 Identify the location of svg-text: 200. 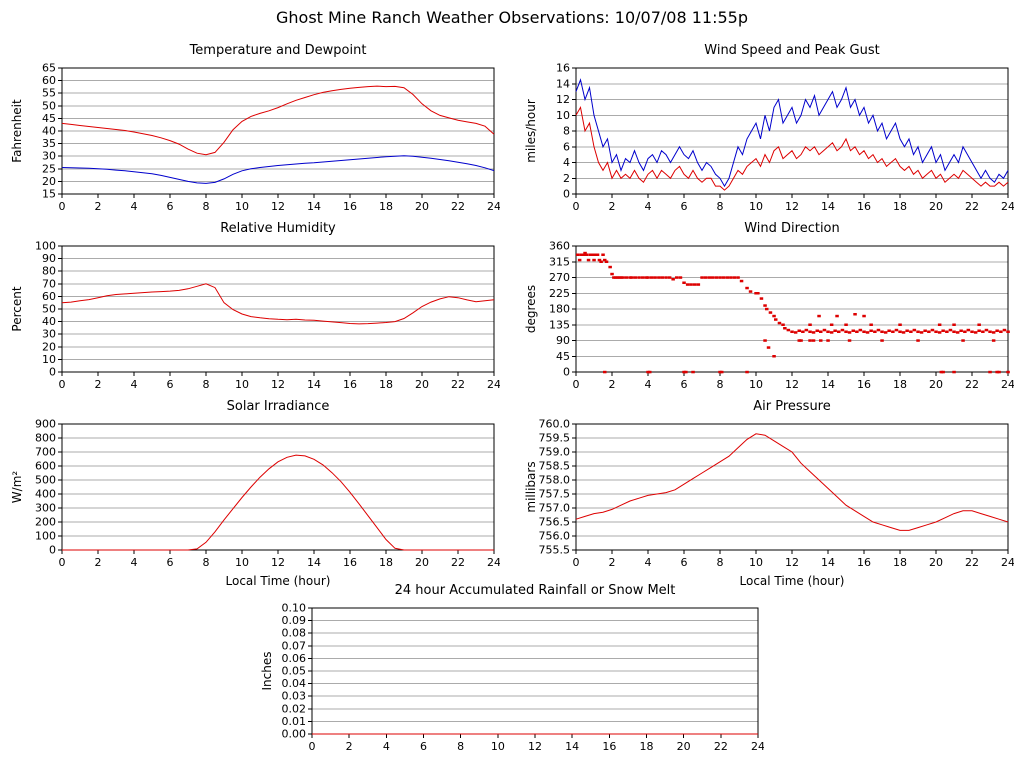
(45, 522).